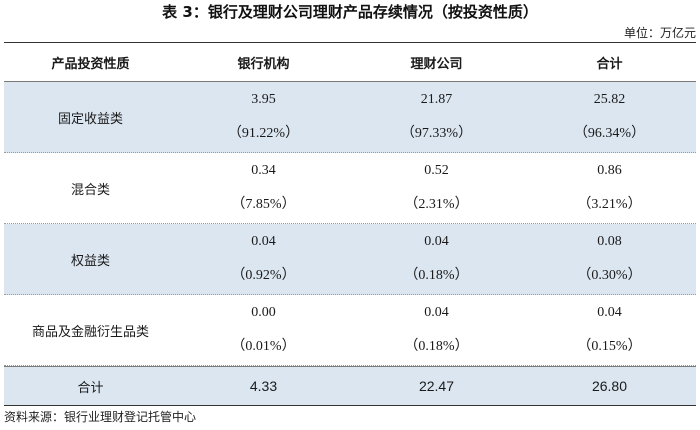 The height and width of the screenshot is (430, 700). What do you see at coordinates (263, 204) in the screenshot?
I see `cell-percent: （7.85%）` at bounding box center [263, 204].